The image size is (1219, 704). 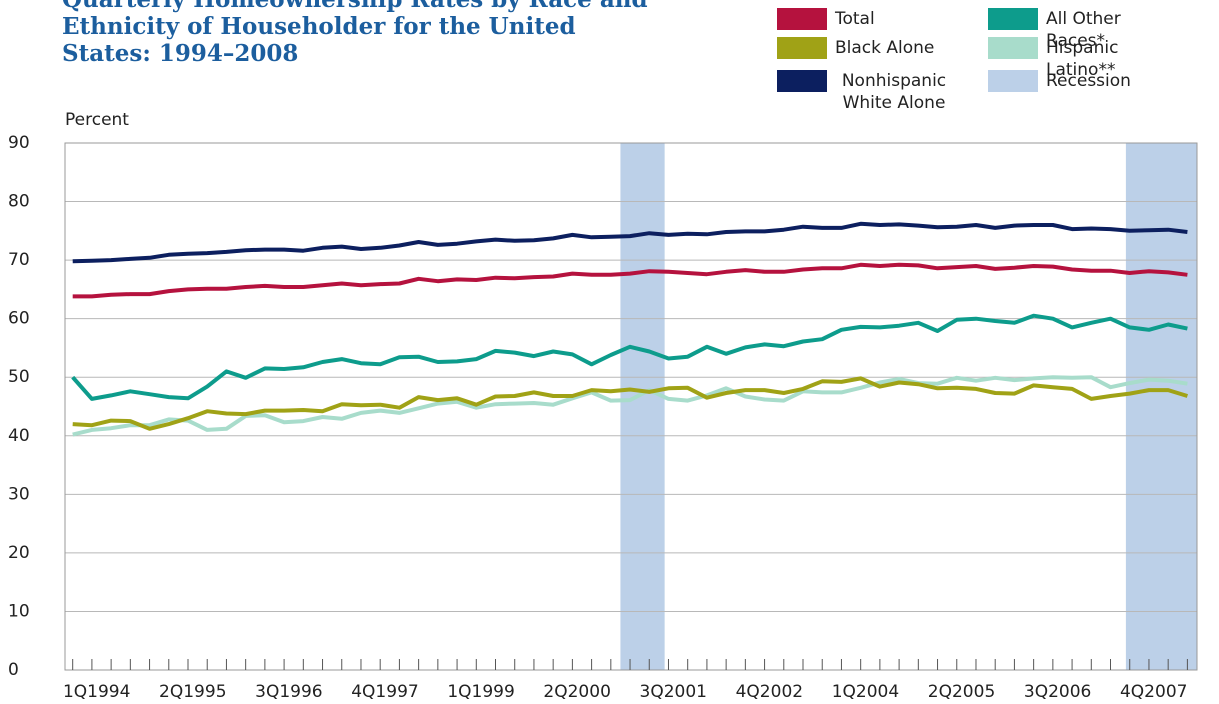 I want to click on y-tick-label: 30, so click(x=19, y=494).